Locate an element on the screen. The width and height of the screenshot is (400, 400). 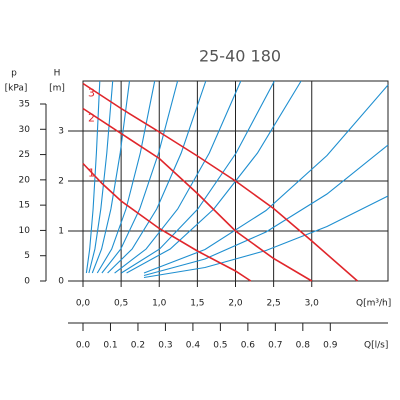
p-tick-label: 5 is located at coordinates (27, 256).